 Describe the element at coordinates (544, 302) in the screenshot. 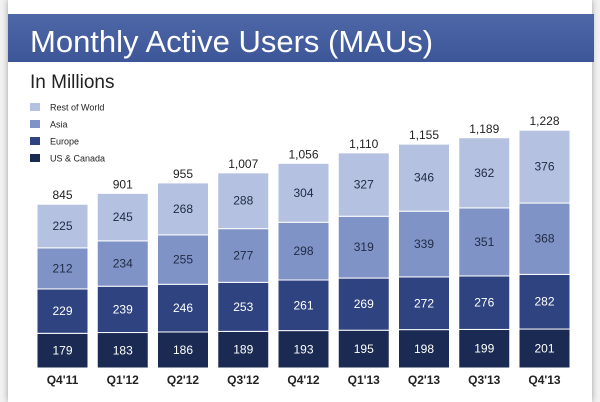

I see `segment-value-label: 282` at that location.